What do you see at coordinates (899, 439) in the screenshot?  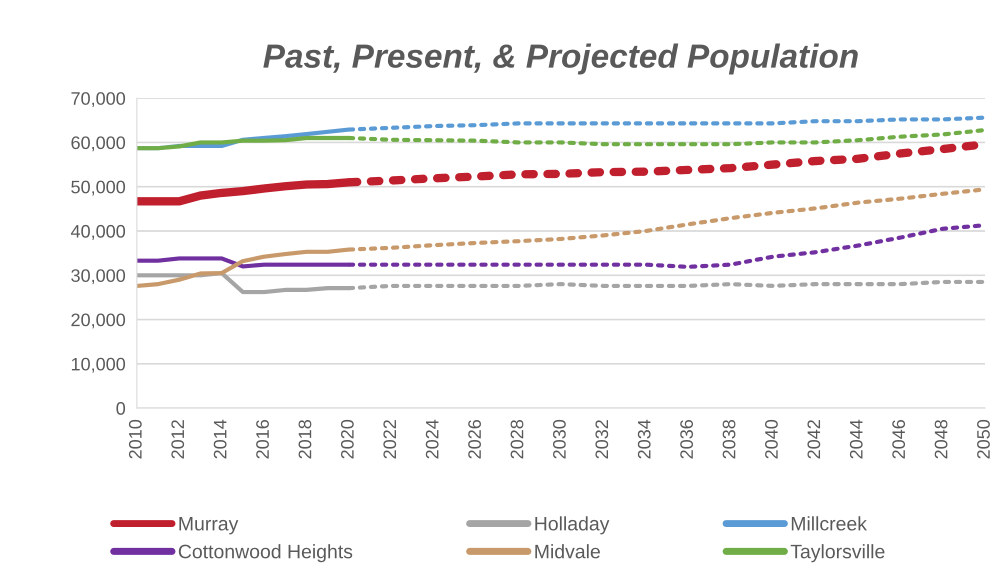 I see `x-tick-label: 2046` at bounding box center [899, 439].